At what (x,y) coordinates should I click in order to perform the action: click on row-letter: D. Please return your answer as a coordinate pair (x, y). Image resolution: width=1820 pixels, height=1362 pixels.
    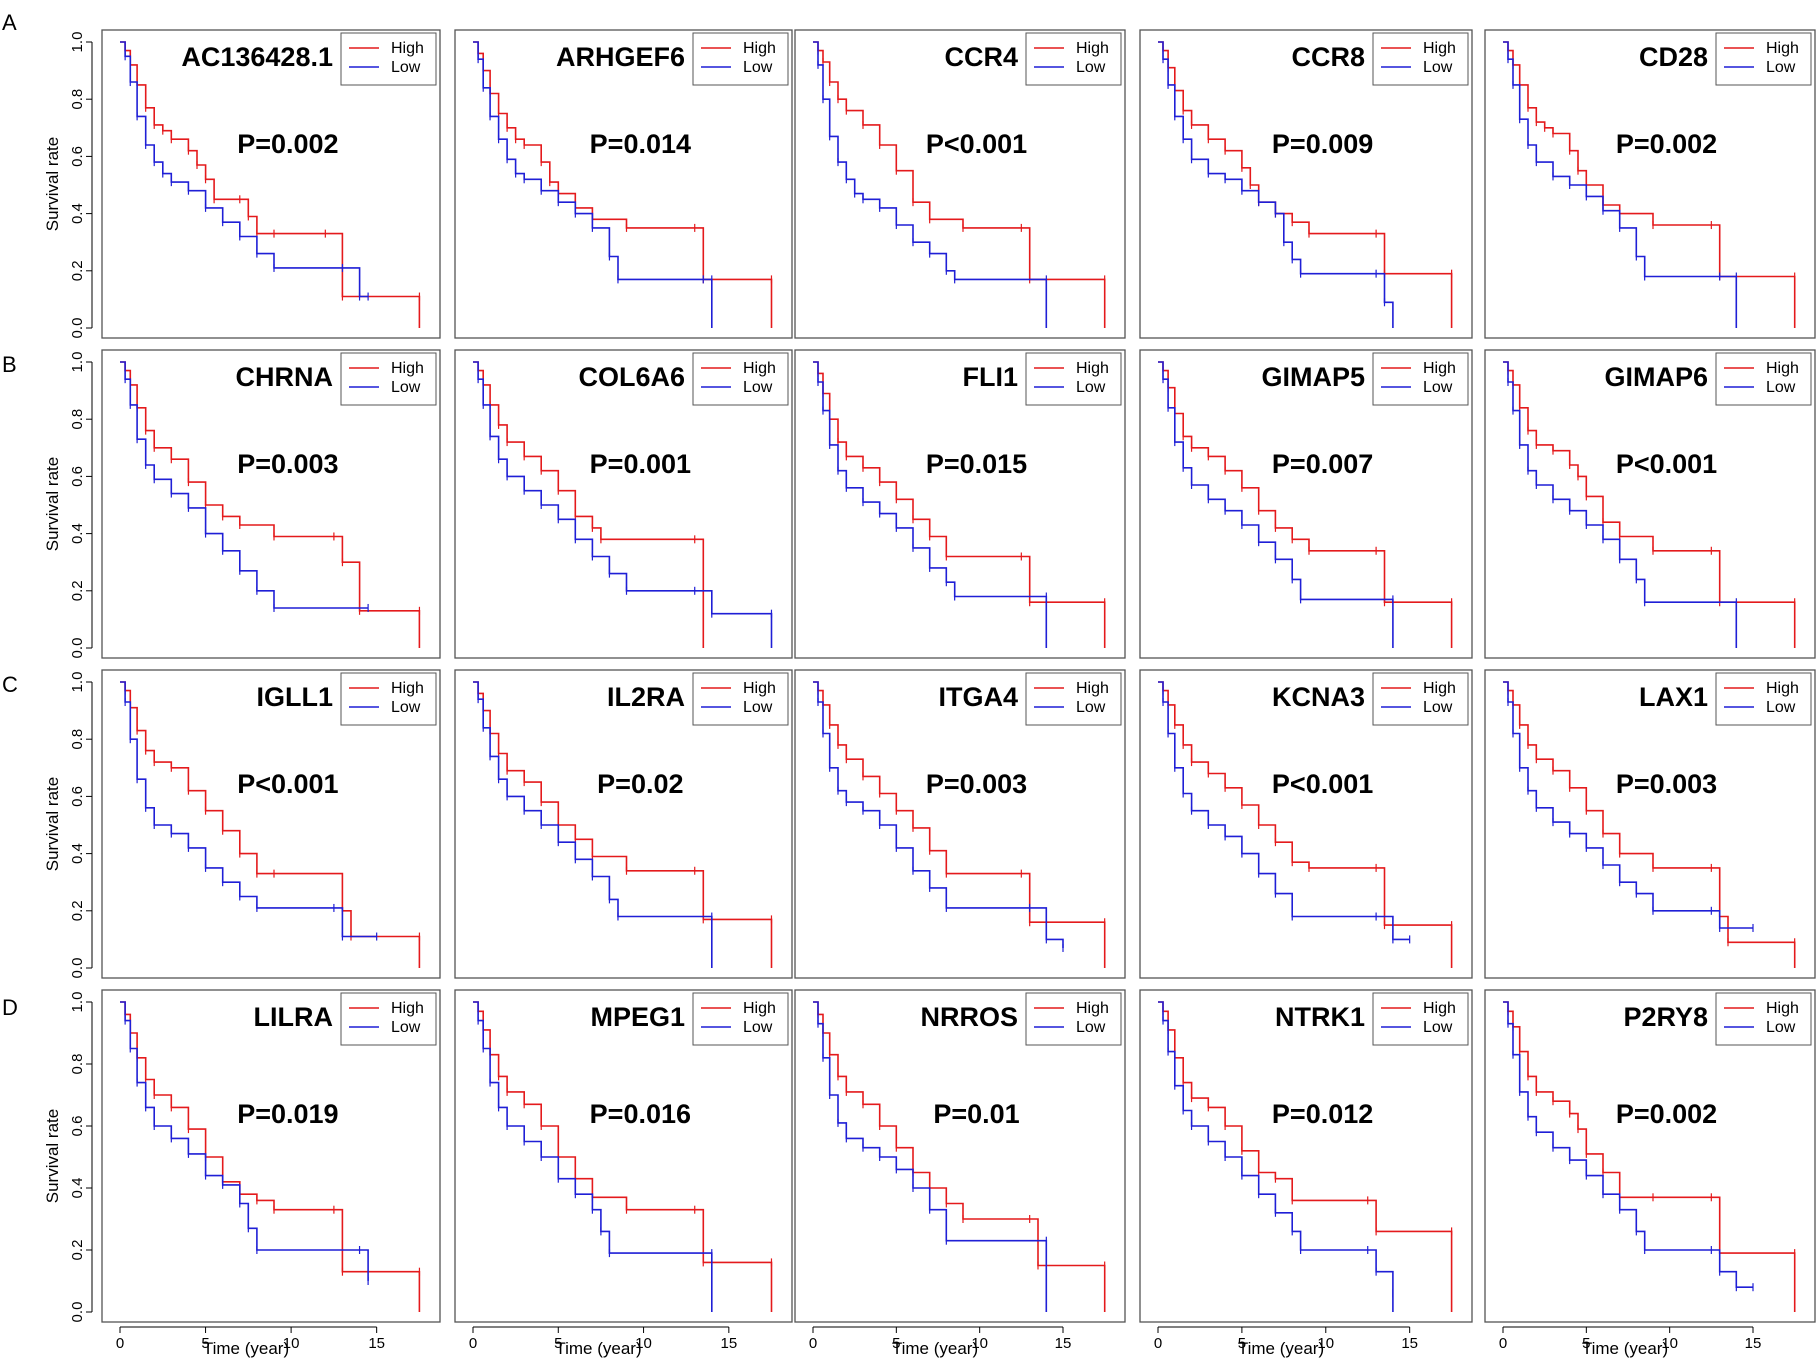
    Looking at the image, I should click on (10, 1007).